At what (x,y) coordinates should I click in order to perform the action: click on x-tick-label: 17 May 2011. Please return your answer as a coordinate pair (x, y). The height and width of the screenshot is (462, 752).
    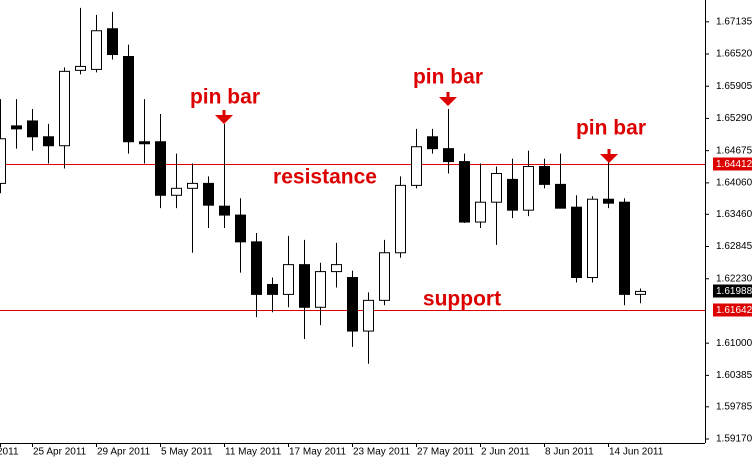
    Looking at the image, I should click on (318, 452).